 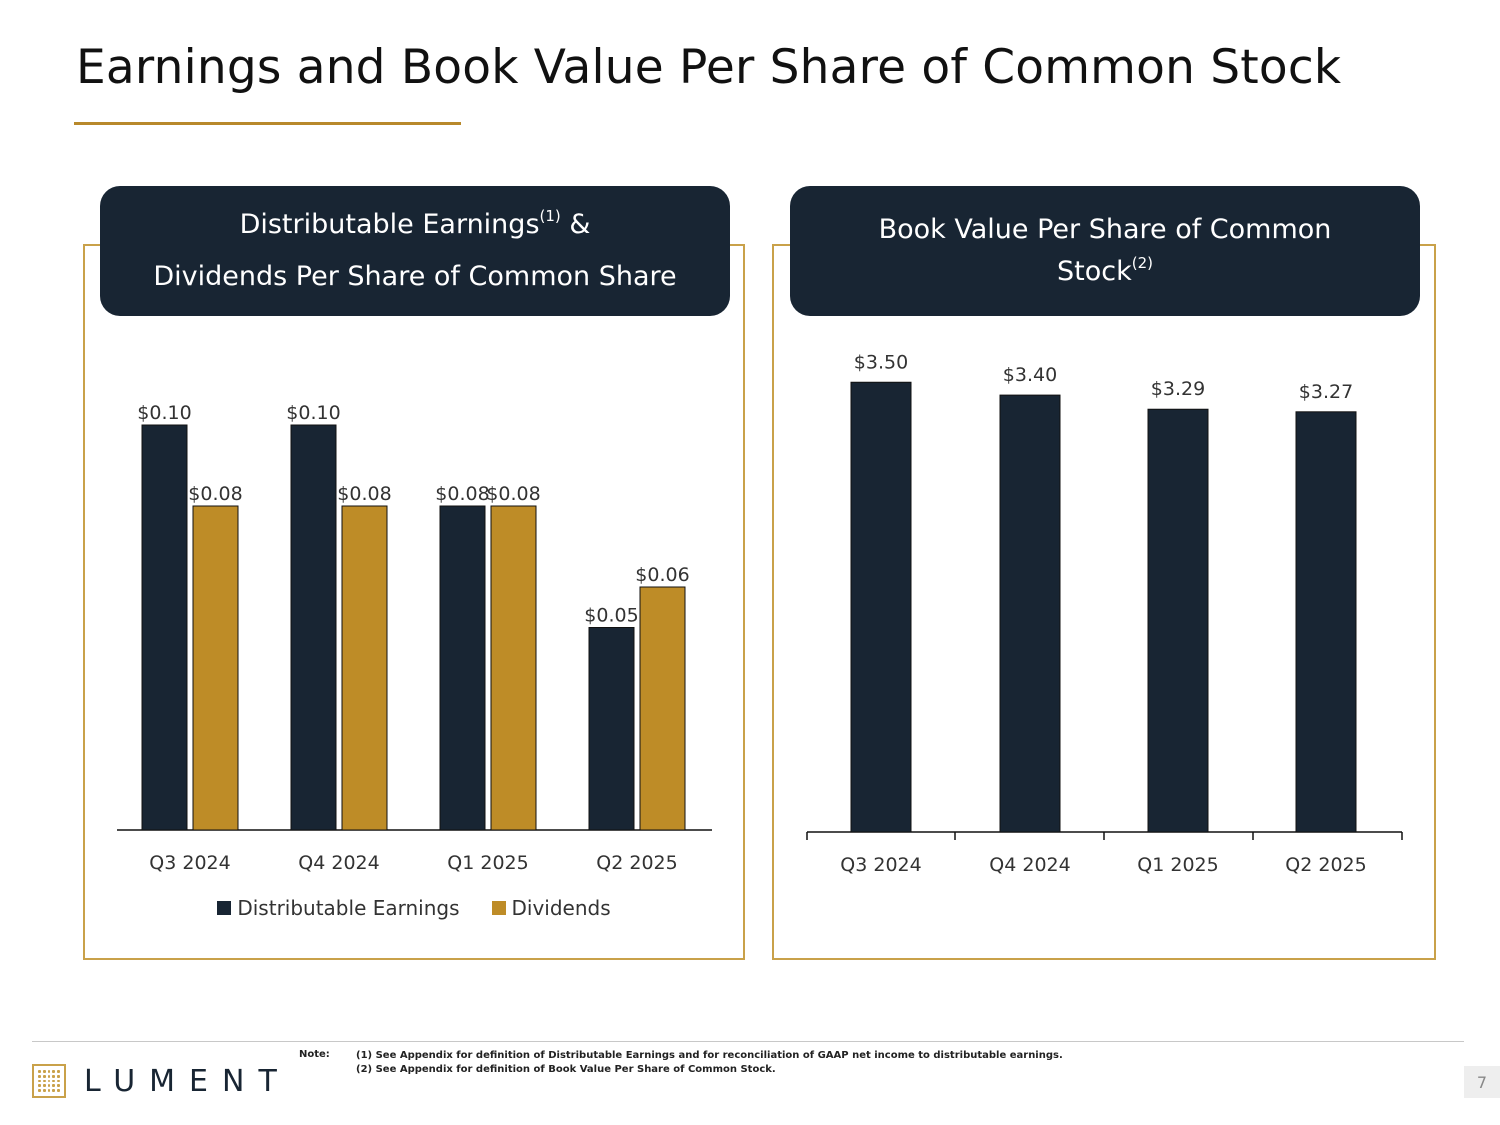 I want to click on legend-item-dividends: Dividends, so click(x=551, y=908).